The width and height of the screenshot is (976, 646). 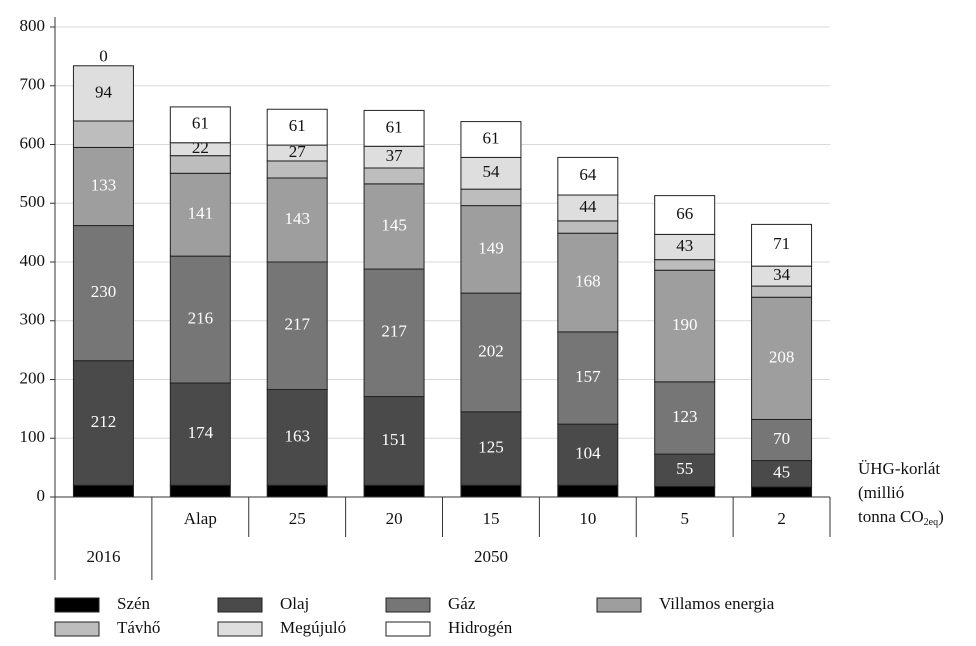 I want to click on legend-label: Olaj, so click(x=294, y=603).